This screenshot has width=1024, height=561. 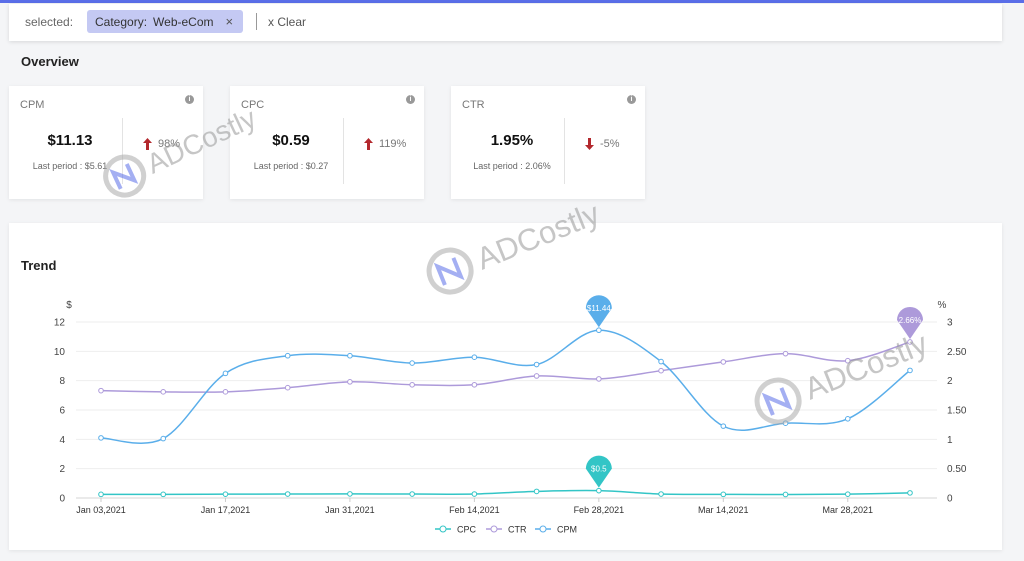 What do you see at coordinates (49, 22) in the screenshot?
I see `filter-label: selected:` at bounding box center [49, 22].